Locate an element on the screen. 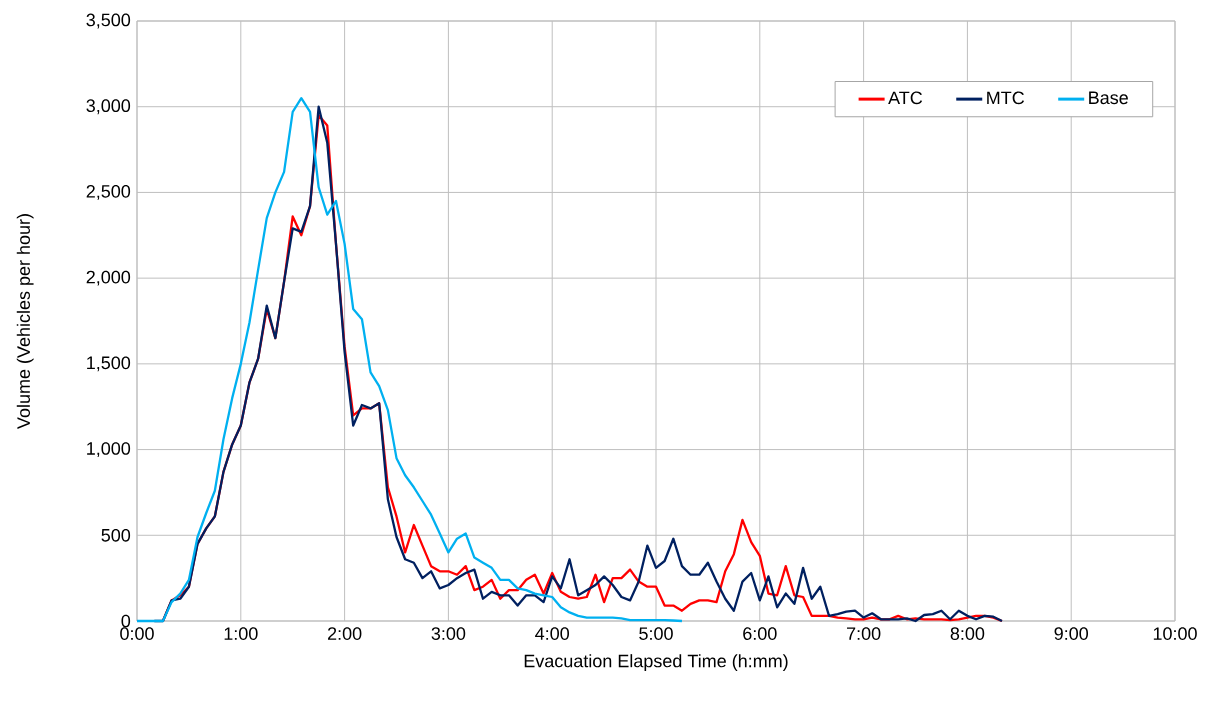 The image size is (1219, 713). x-tick-label: 6:00 is located at coordinates (760, 633).